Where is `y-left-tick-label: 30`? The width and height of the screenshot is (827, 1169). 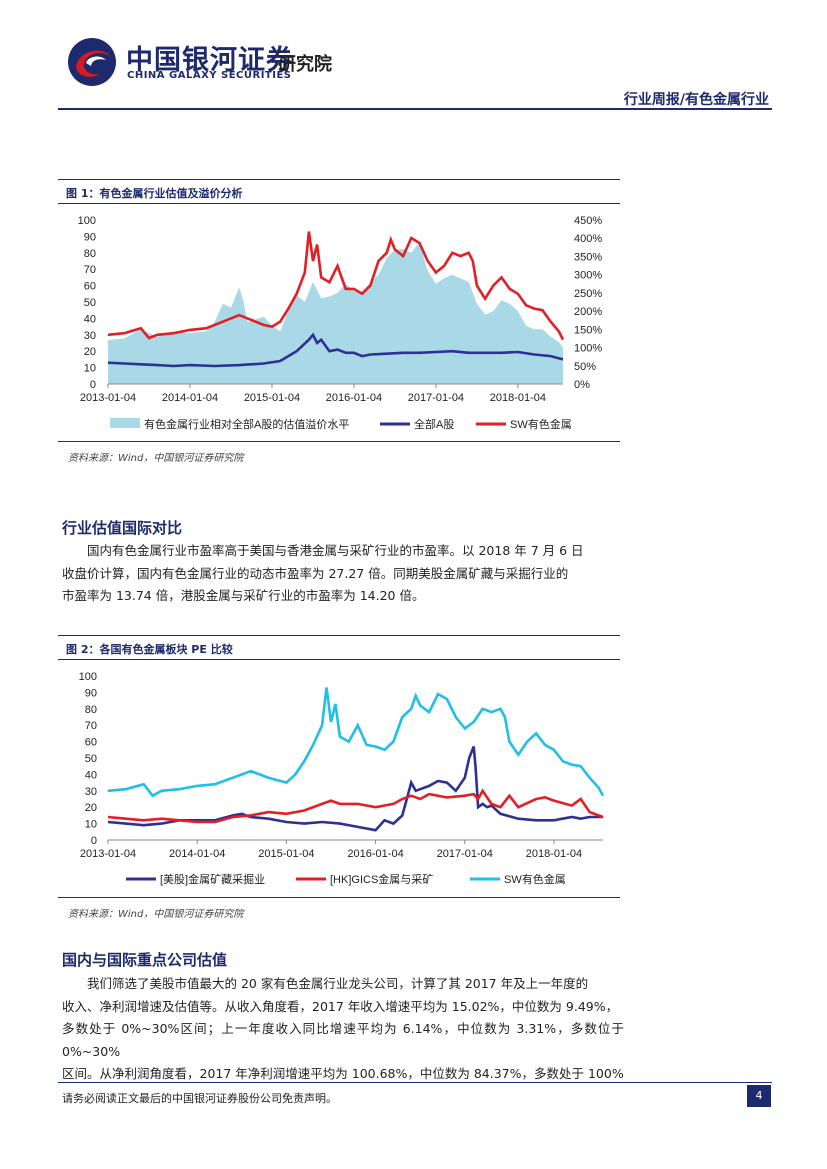
y-left-tick-label: 30 is located at coordinates (90, 336).